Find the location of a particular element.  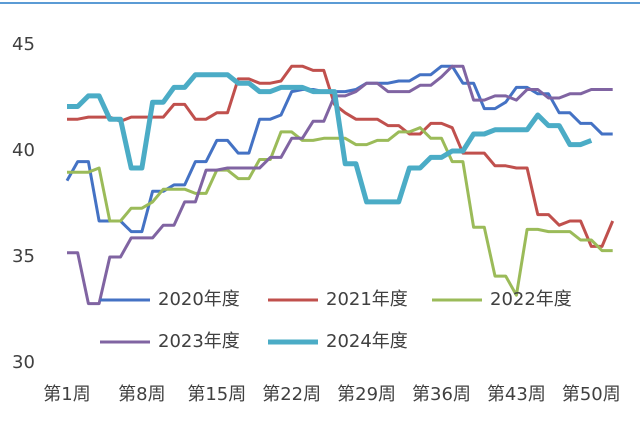

x-tick-label: 第1周 is located at coordinates (66, 394).